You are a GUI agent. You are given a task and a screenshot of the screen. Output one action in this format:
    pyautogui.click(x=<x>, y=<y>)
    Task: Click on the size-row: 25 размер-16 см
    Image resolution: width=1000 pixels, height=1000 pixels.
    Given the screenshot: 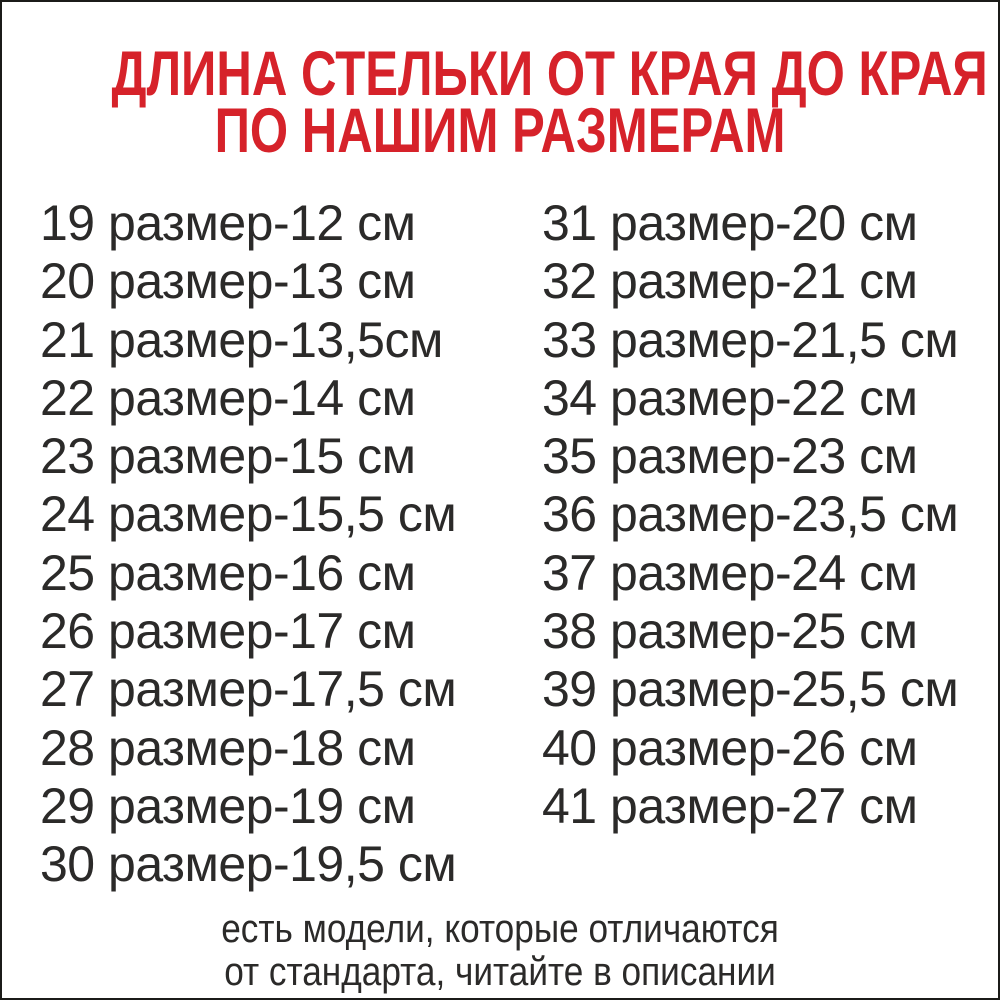 What is the action you would take?
    pyautogui.click(x=228, y=572)
    